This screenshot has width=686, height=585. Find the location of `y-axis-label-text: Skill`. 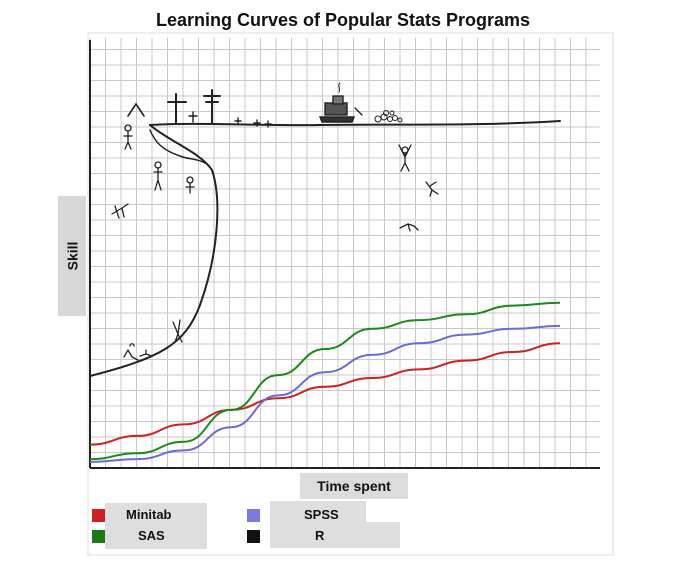

y-axis-label-text: Skill is located at coordinates (72, 256).